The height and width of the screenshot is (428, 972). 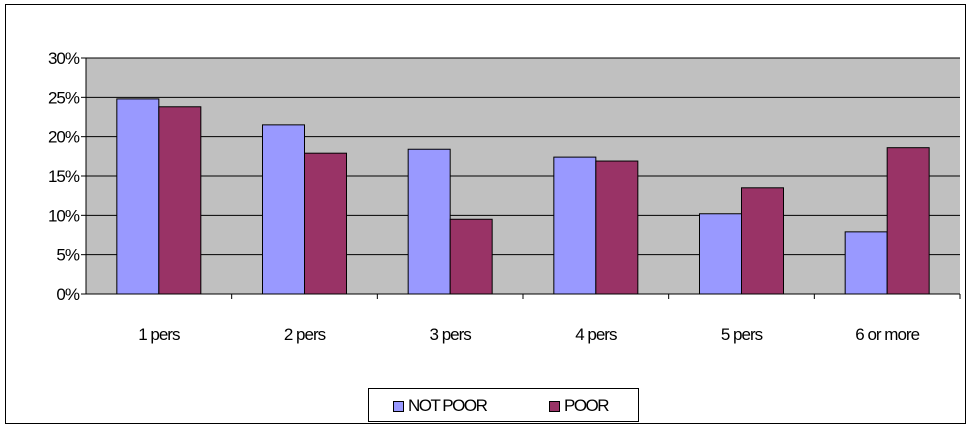 What do you see at coordinates (448, 405) in the screenshot?
I see `legend-label-not-poor: NOT POOR` at bounding box center [448, 405].